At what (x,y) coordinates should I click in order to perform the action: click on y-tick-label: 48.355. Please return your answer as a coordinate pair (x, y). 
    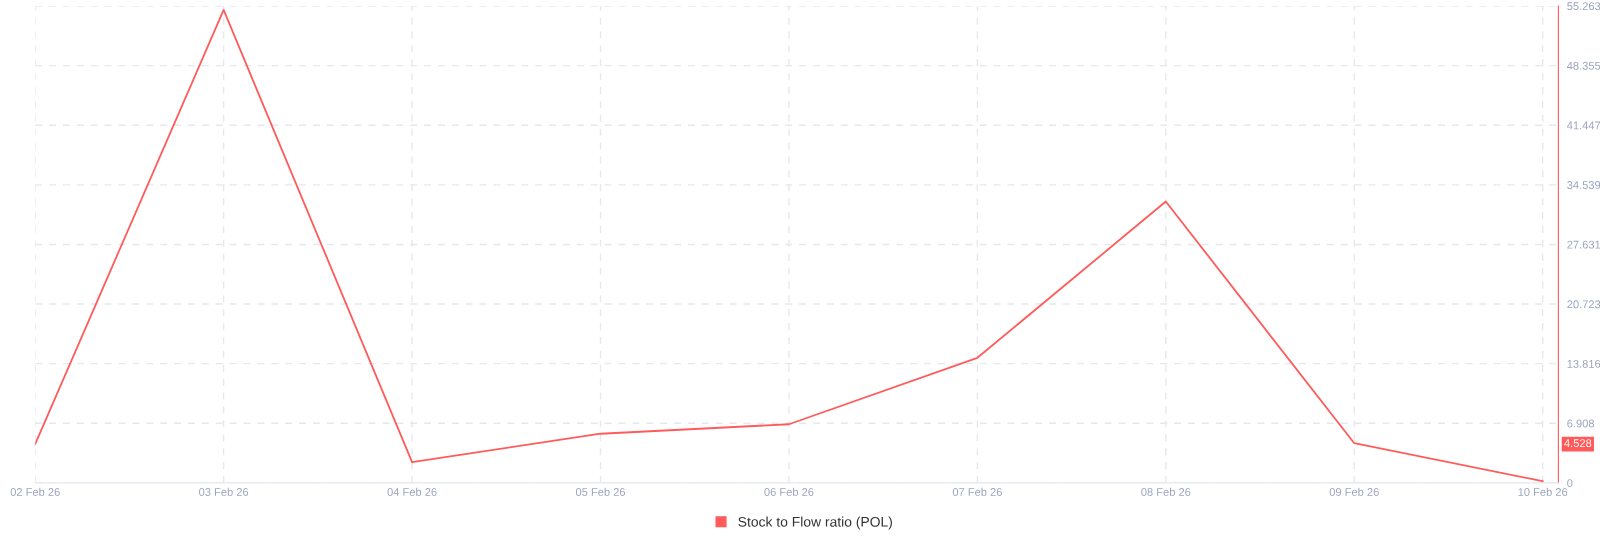
    Looking at the image, I should click on (1583, 65).